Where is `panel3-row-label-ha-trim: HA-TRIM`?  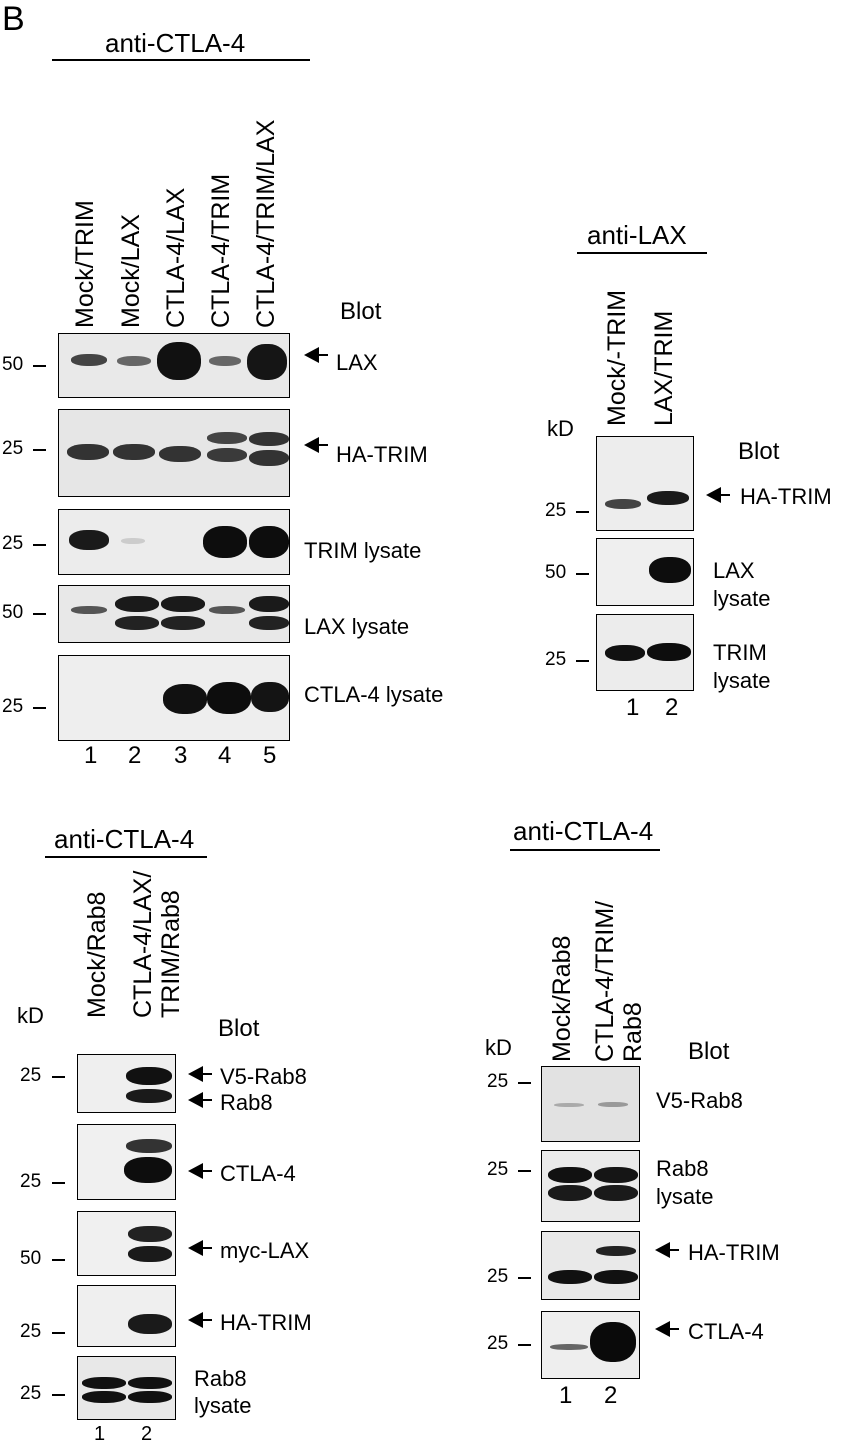 panel3-row-label-ha-trim: HA-TRIM is located at coordinates (266, 1322).